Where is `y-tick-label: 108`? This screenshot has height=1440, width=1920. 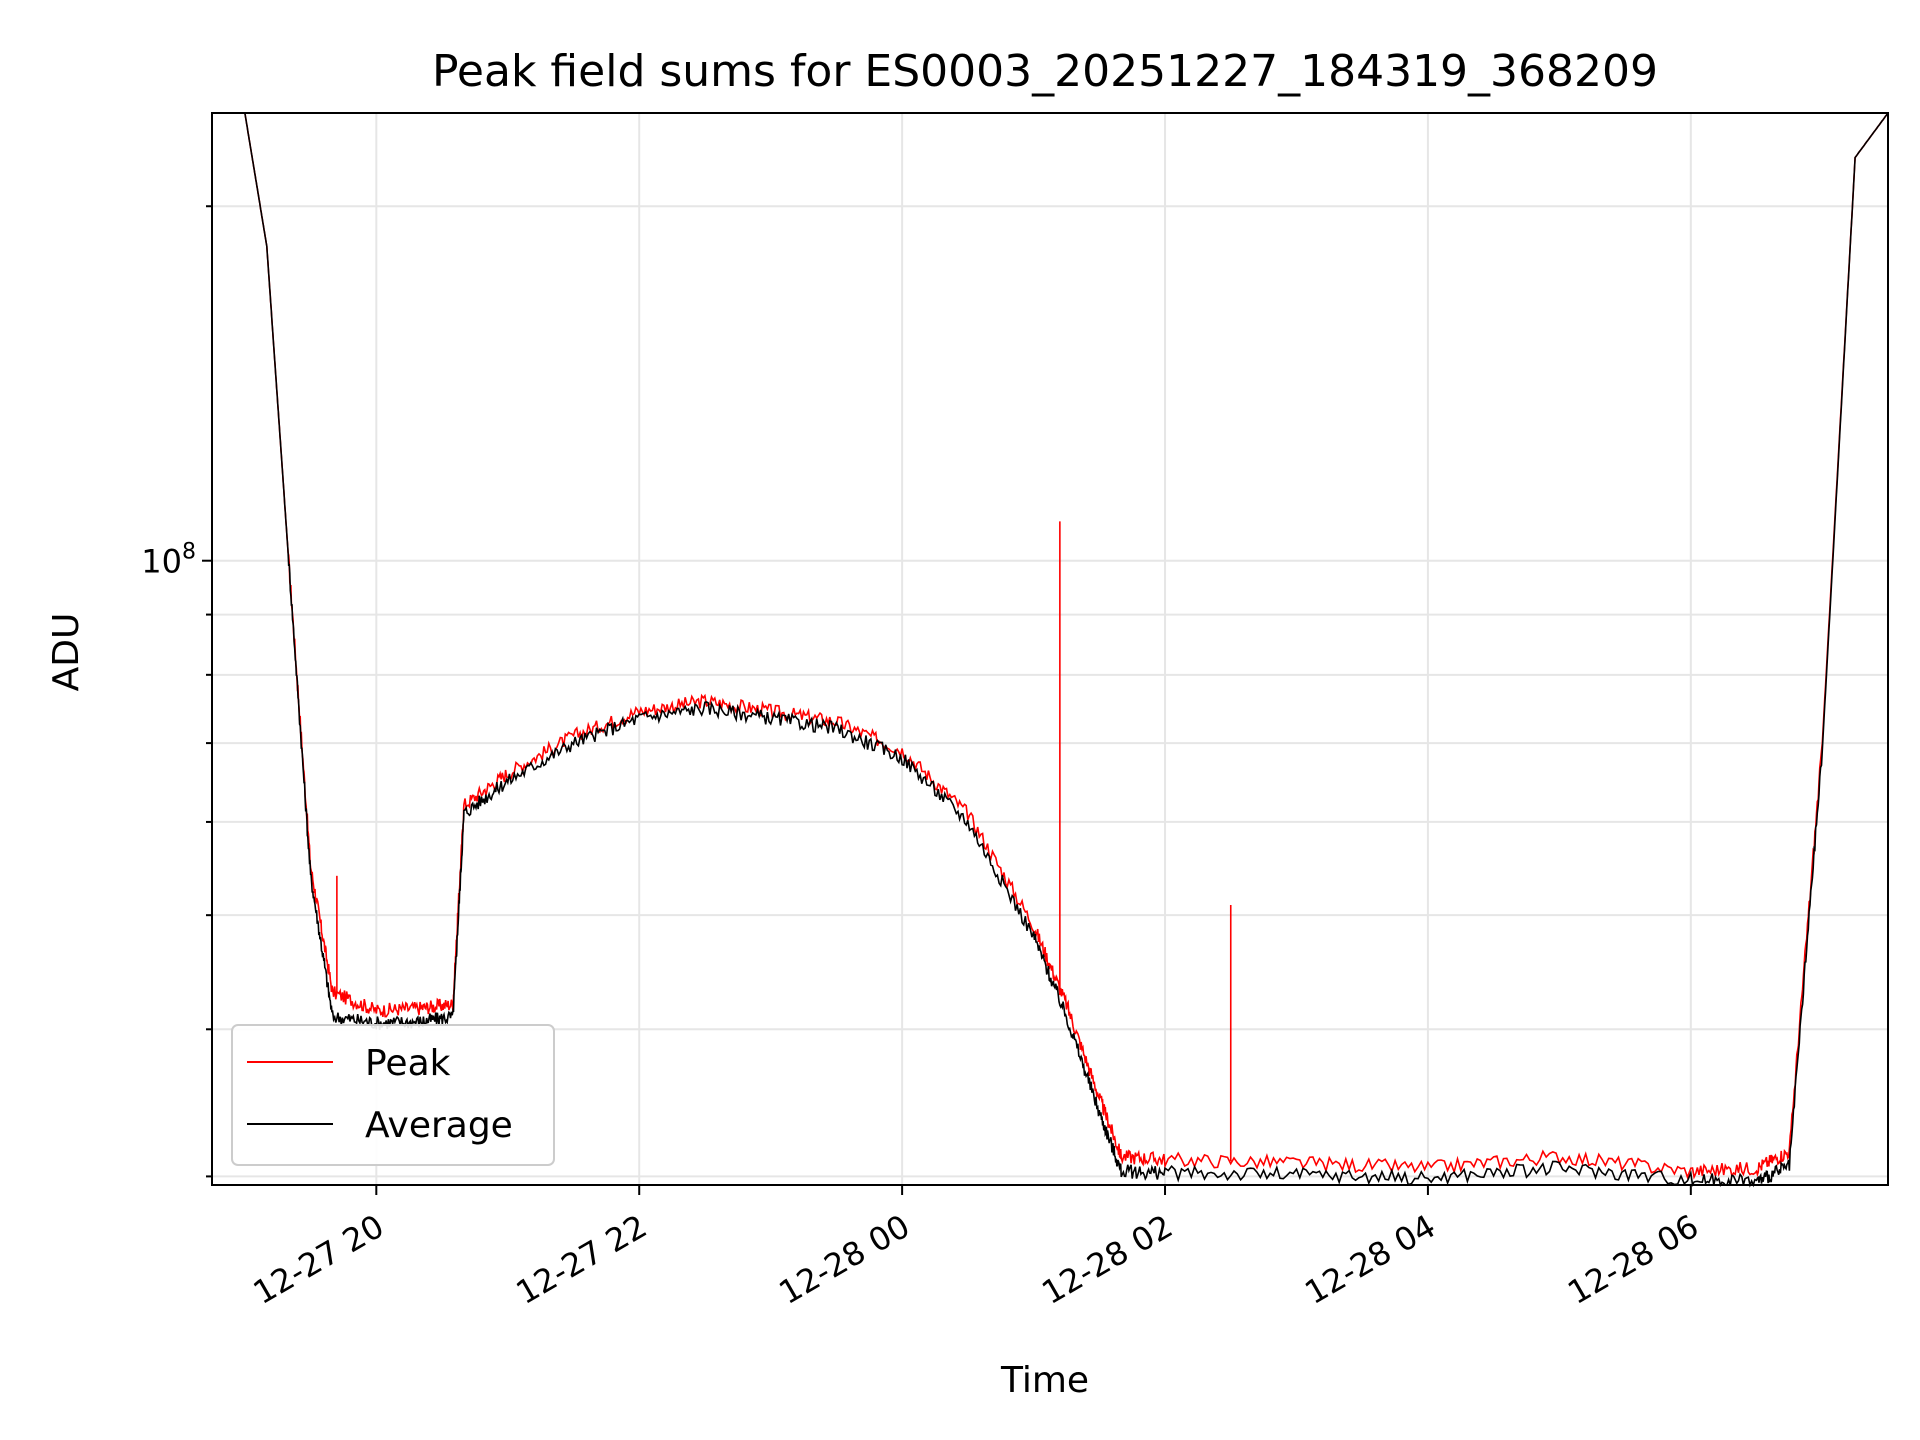 y-tick-label: 108 is located at coordinates (168, 560).